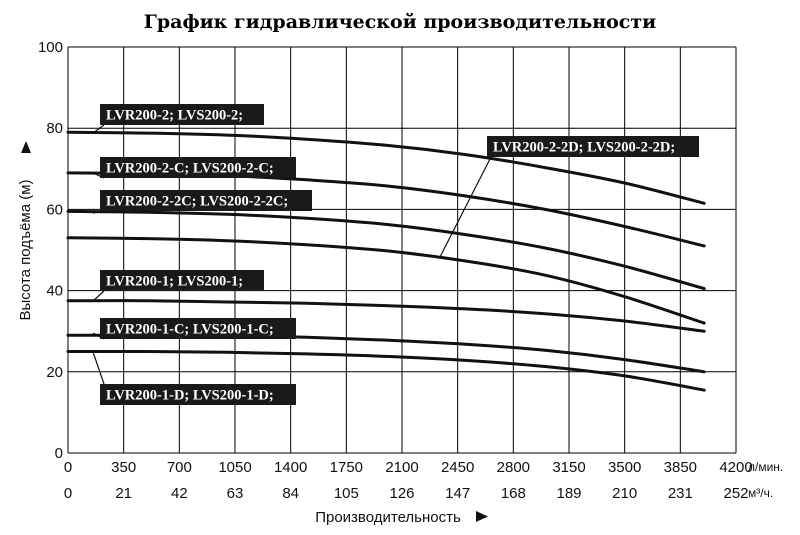 The width and height of the screenshot is (800, 535). Describe the element at coordinates (197, 202) in the screenshot. I see `label-text: LVR200-2-2C; LVS200-2-2C;` at that location.